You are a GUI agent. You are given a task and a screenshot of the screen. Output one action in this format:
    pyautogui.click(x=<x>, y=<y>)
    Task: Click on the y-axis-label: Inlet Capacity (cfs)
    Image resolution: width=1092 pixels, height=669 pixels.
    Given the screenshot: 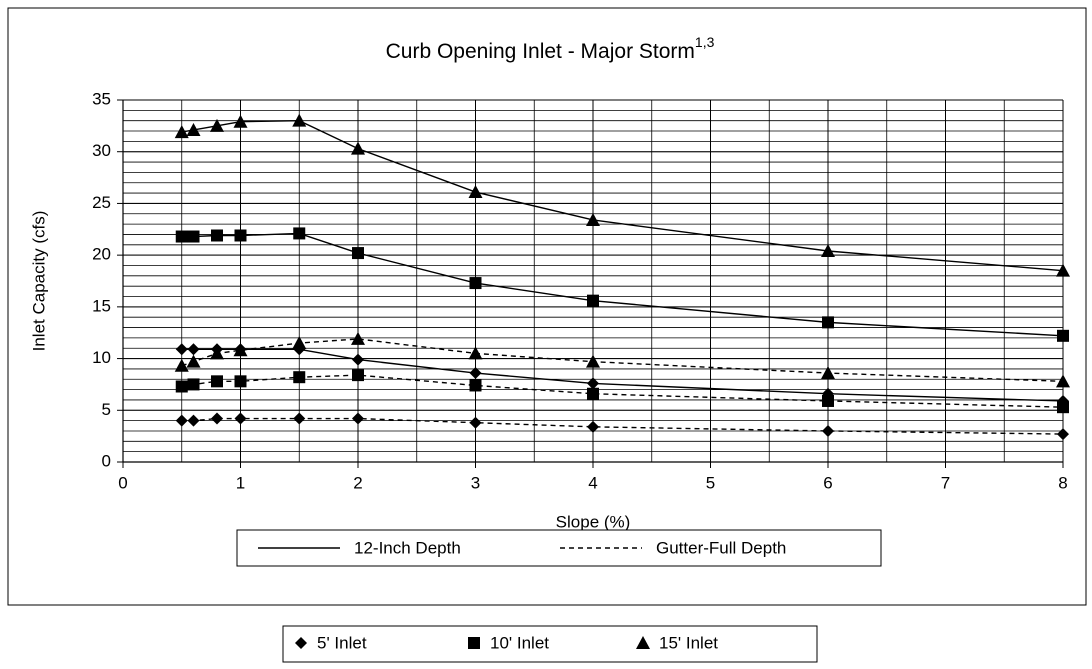 What is the action you would take?
    pyautogui.click(x=38, y=281)
    